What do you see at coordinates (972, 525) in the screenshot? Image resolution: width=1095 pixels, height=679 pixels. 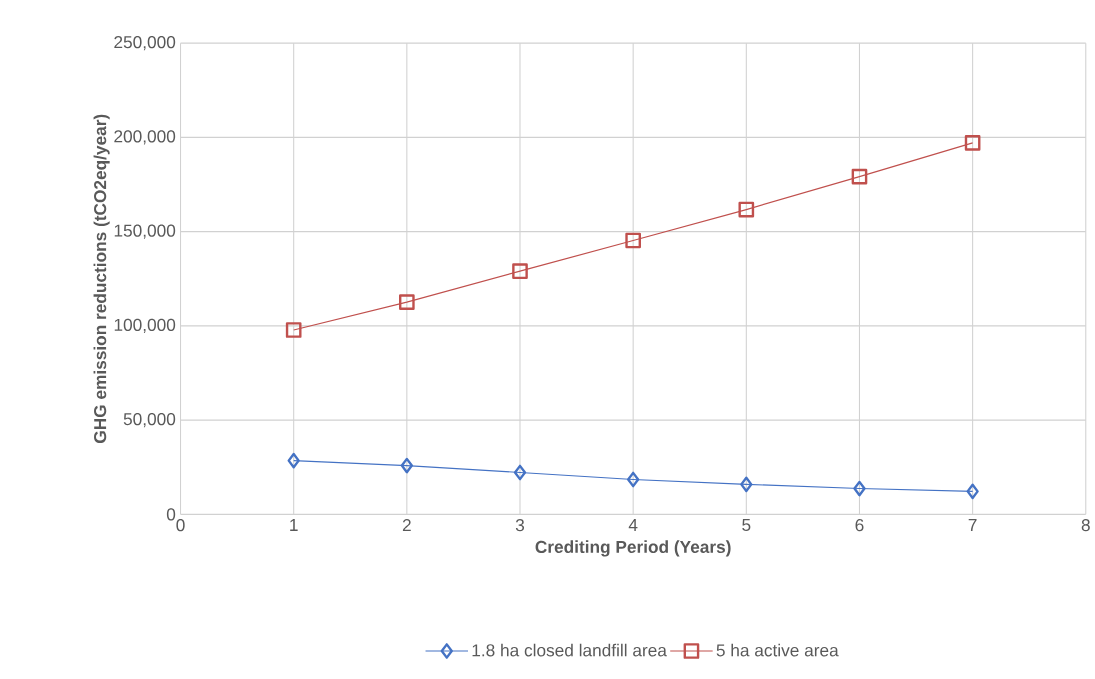 I see `x-tick-label: 7` at bounding box center [972, 525].